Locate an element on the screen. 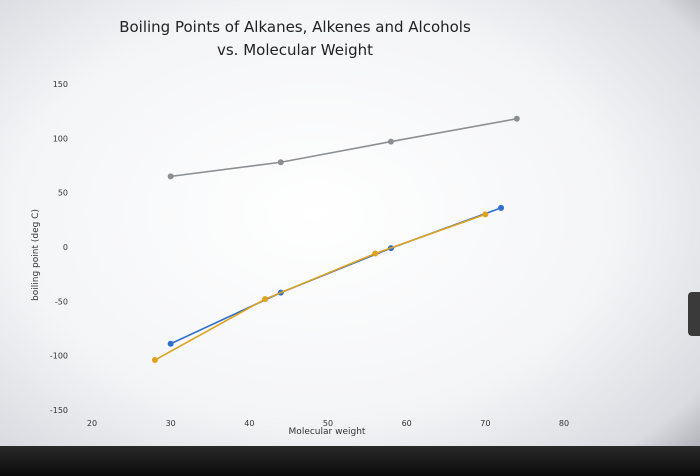 This screenshot has width=700, height=476. y-tick-label: -100 is located at coordinates (59, 356).